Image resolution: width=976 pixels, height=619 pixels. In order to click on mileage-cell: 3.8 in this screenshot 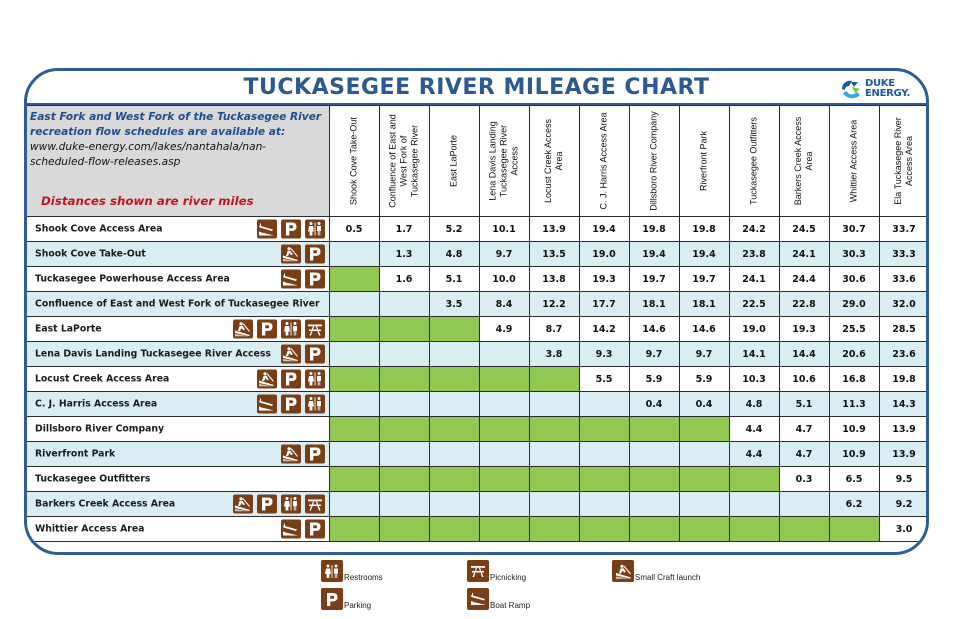, I will do `click(554, 354)`.